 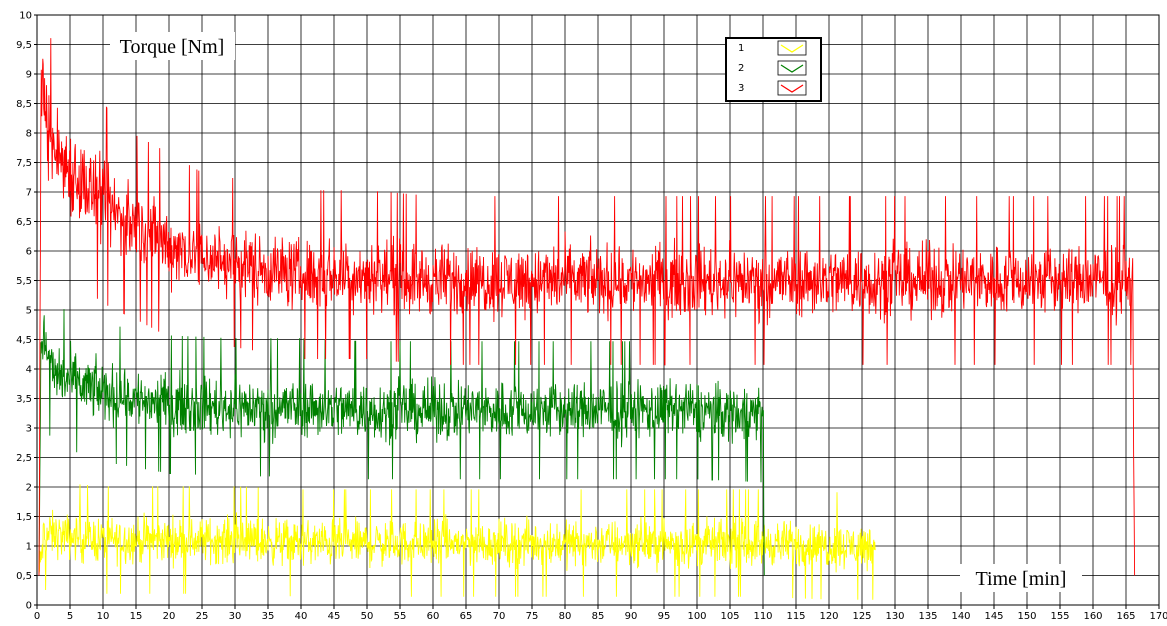 What do you see at coordinates (24, 399) in the screenshot?
I see `y-tick-label: 3,5` at bounding box center [24, 399].